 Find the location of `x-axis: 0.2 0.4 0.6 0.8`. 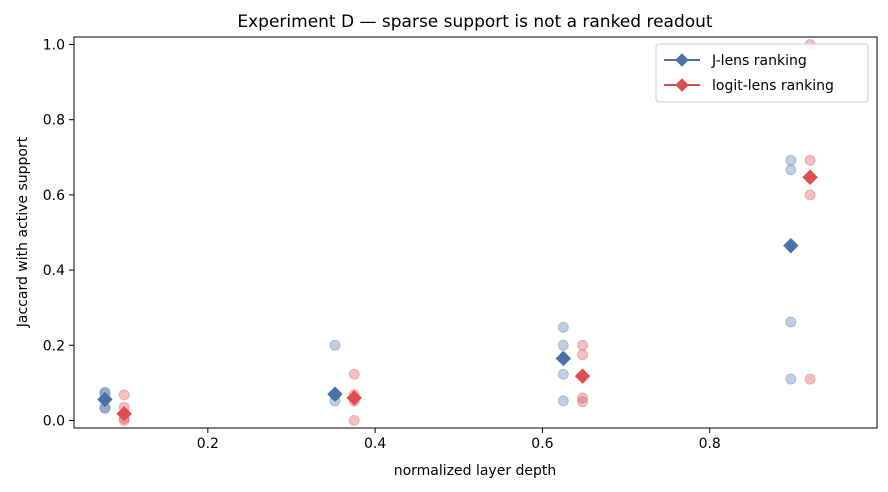

x-axis: 0.2 0.4 0.6 0.8 is located at coordinates (459, 440).